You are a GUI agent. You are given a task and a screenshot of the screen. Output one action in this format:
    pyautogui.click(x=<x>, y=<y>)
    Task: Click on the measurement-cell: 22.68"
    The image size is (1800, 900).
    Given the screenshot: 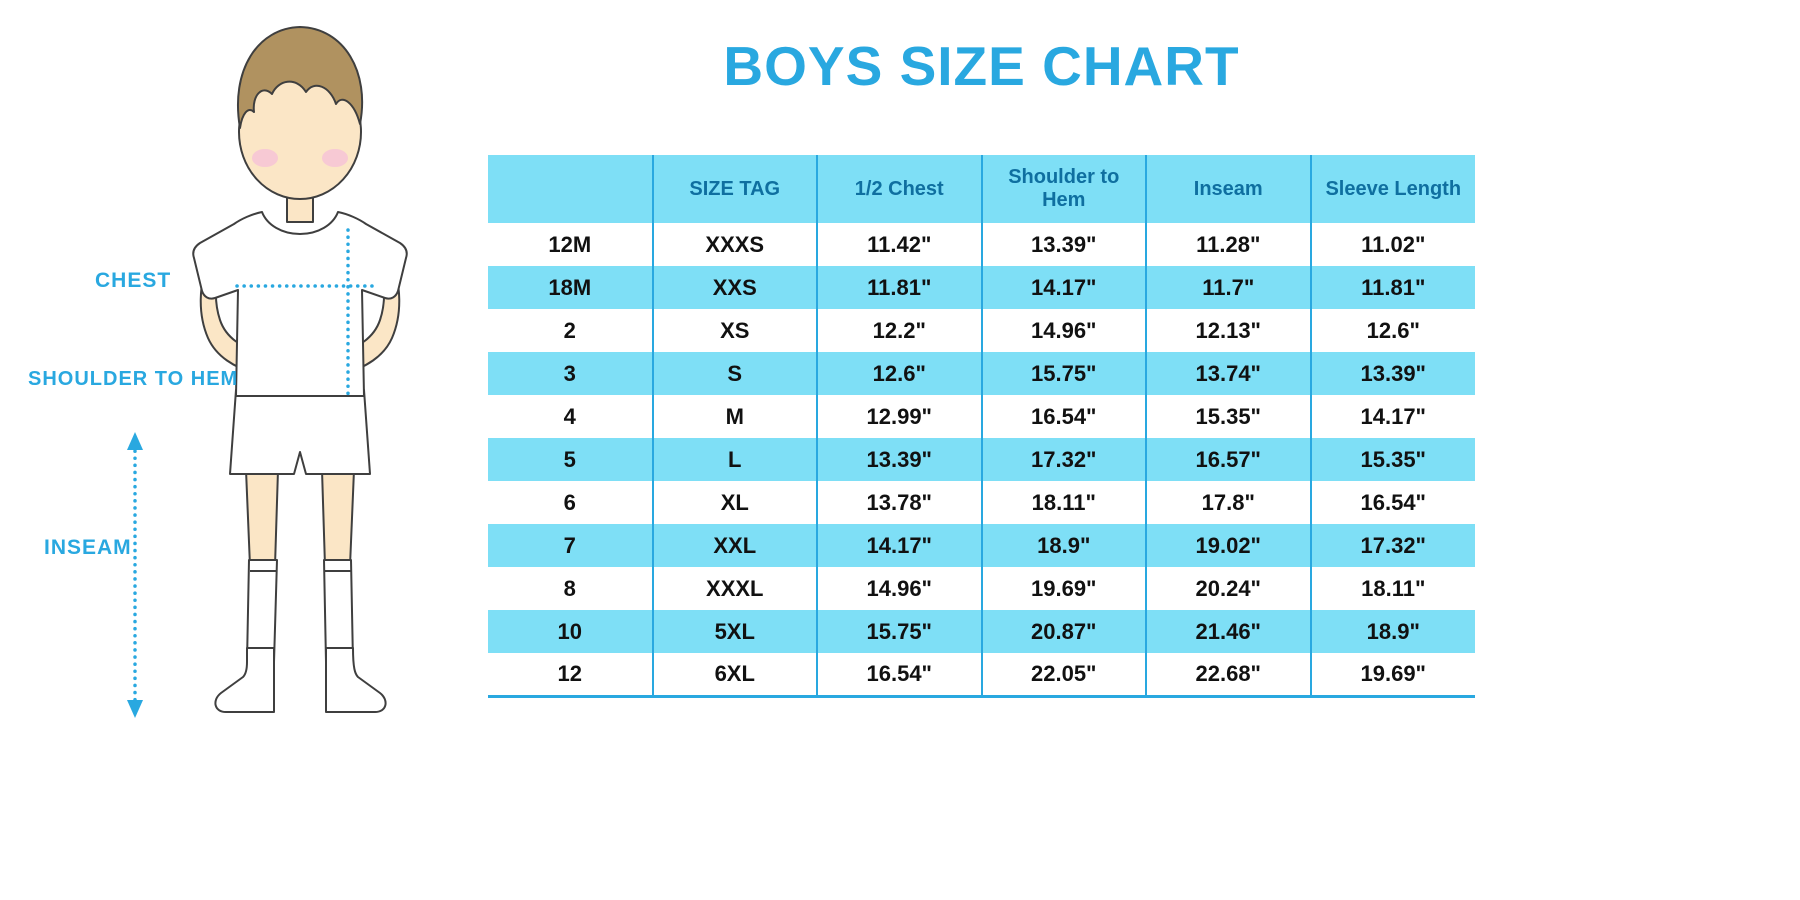 What is the action you would take?
    pyautogui.click(x=1228, y=674)
    